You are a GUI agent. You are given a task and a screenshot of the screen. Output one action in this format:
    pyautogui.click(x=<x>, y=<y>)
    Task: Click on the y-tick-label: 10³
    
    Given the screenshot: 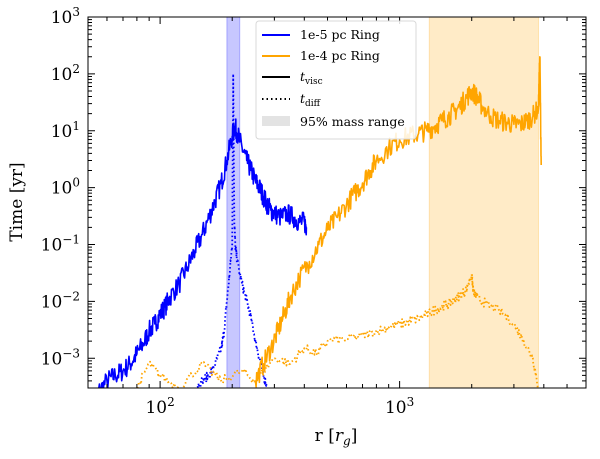 What is the action you would take?
    pyautogui.click(x=65, y=16)
    